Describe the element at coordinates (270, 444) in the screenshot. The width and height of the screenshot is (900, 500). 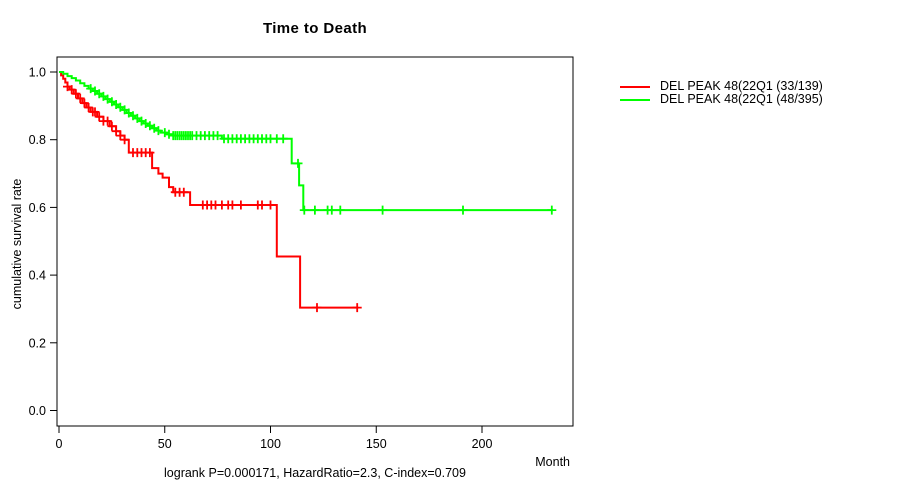
I see `x-tick-label: 100` at that location.